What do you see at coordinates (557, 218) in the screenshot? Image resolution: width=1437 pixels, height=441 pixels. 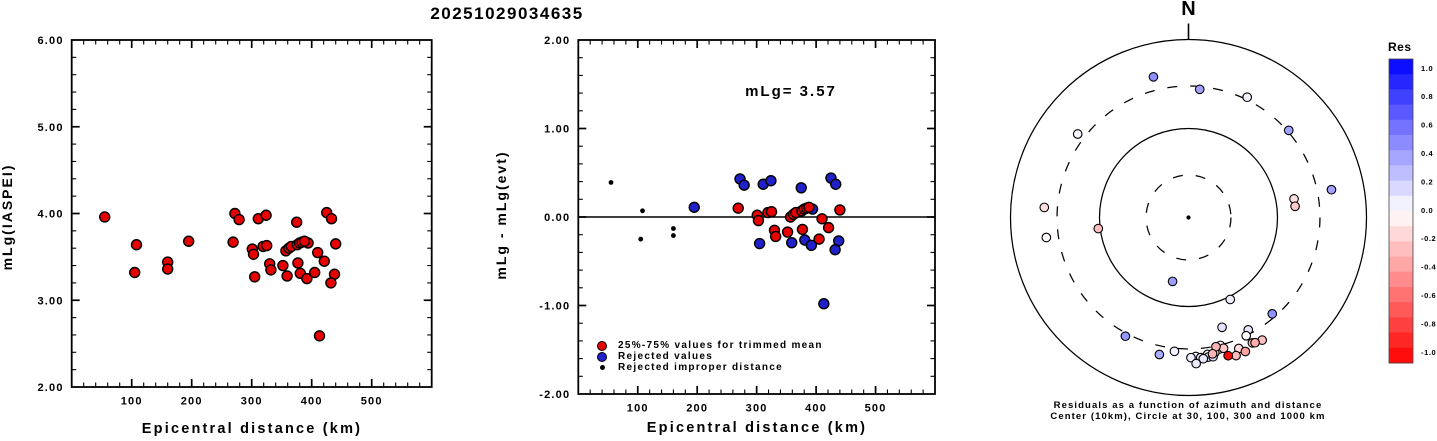 I see `y-tick-label: 0.00` at bounding box center [557, 218].